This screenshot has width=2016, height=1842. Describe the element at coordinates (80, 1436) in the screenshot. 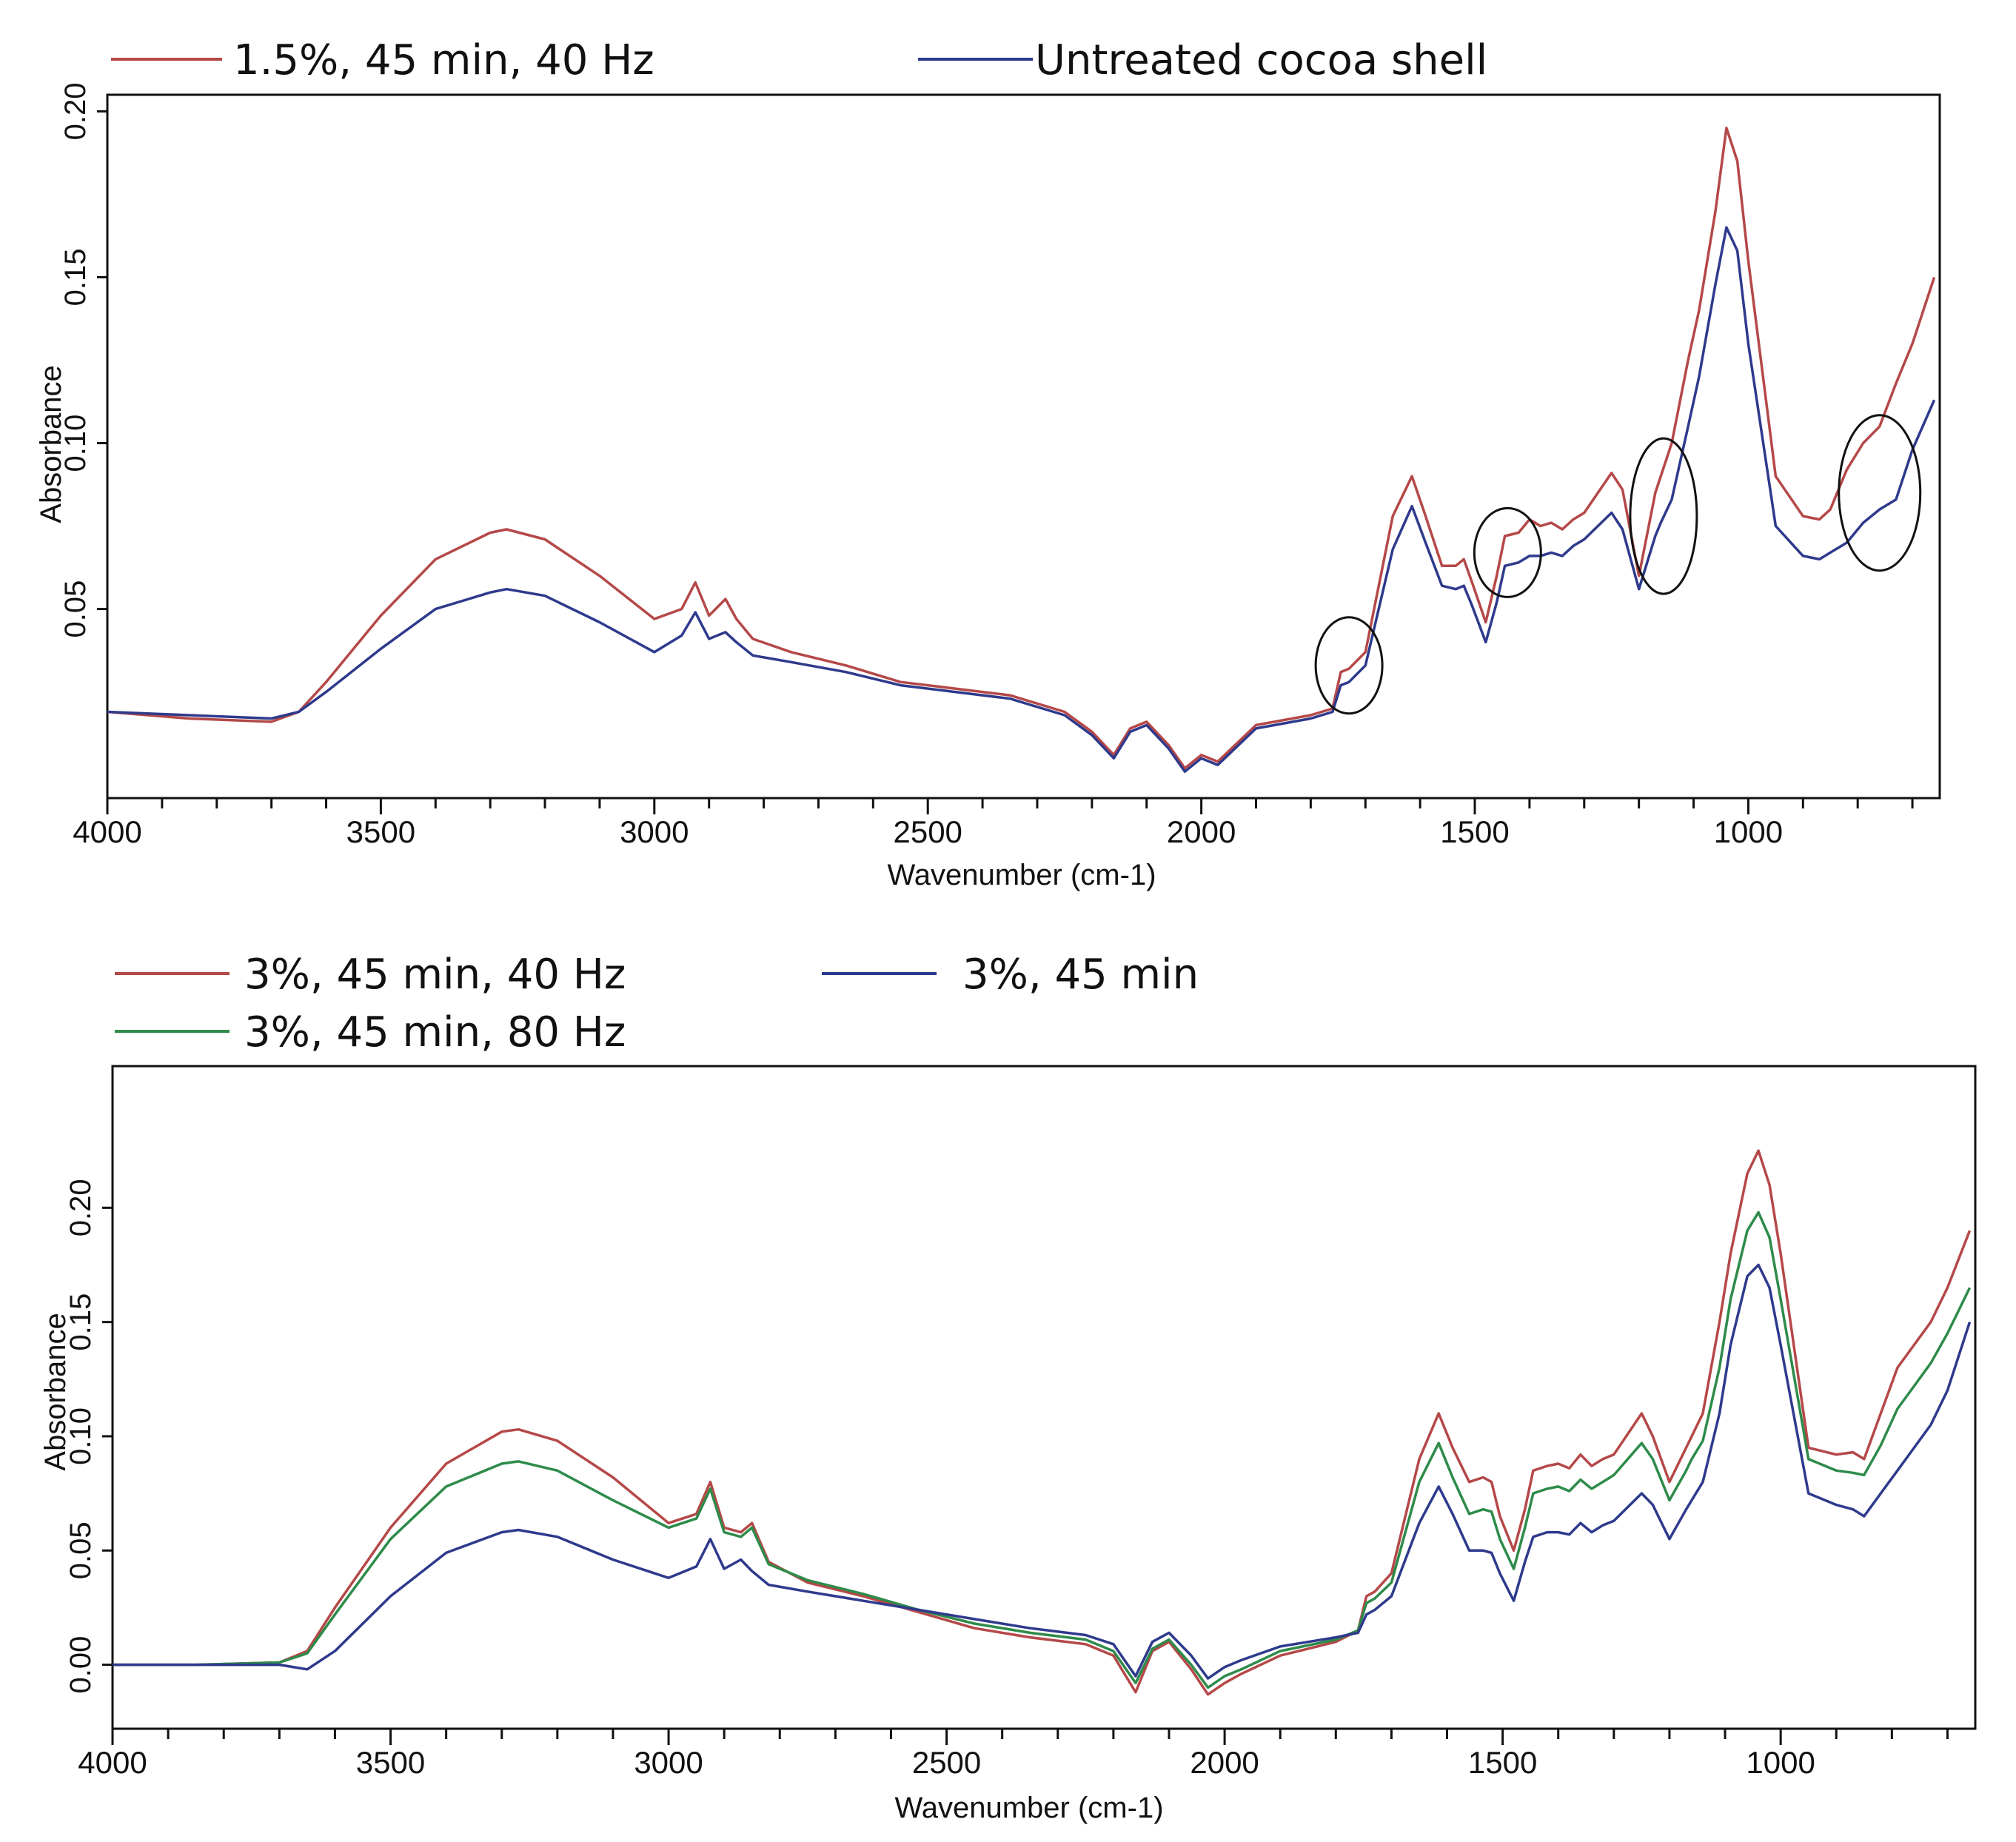

I see `y-tick-label-bottom: 0.10` at that location.